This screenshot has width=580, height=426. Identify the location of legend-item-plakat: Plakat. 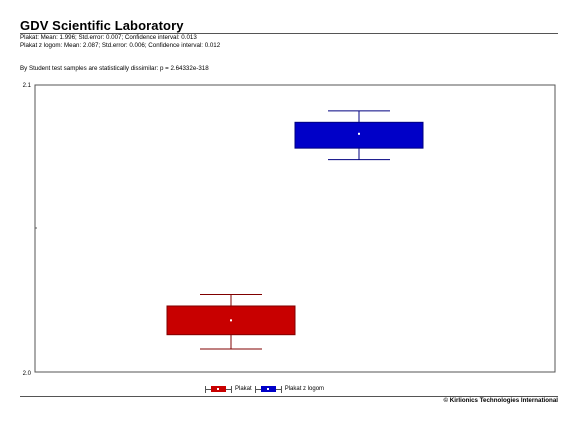
(230, 389).